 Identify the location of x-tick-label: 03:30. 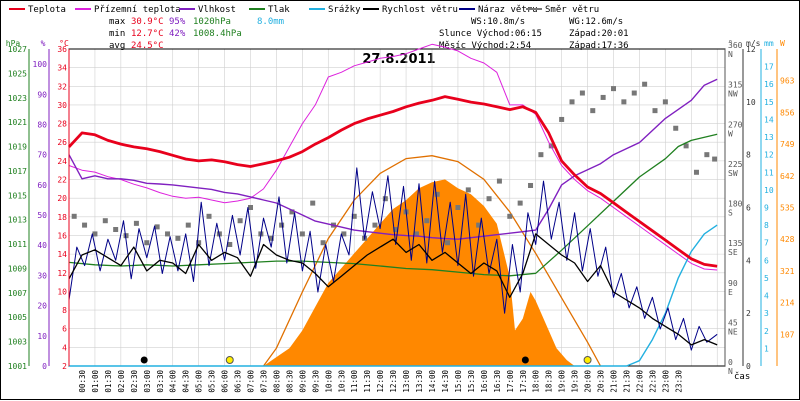
(160, 381).